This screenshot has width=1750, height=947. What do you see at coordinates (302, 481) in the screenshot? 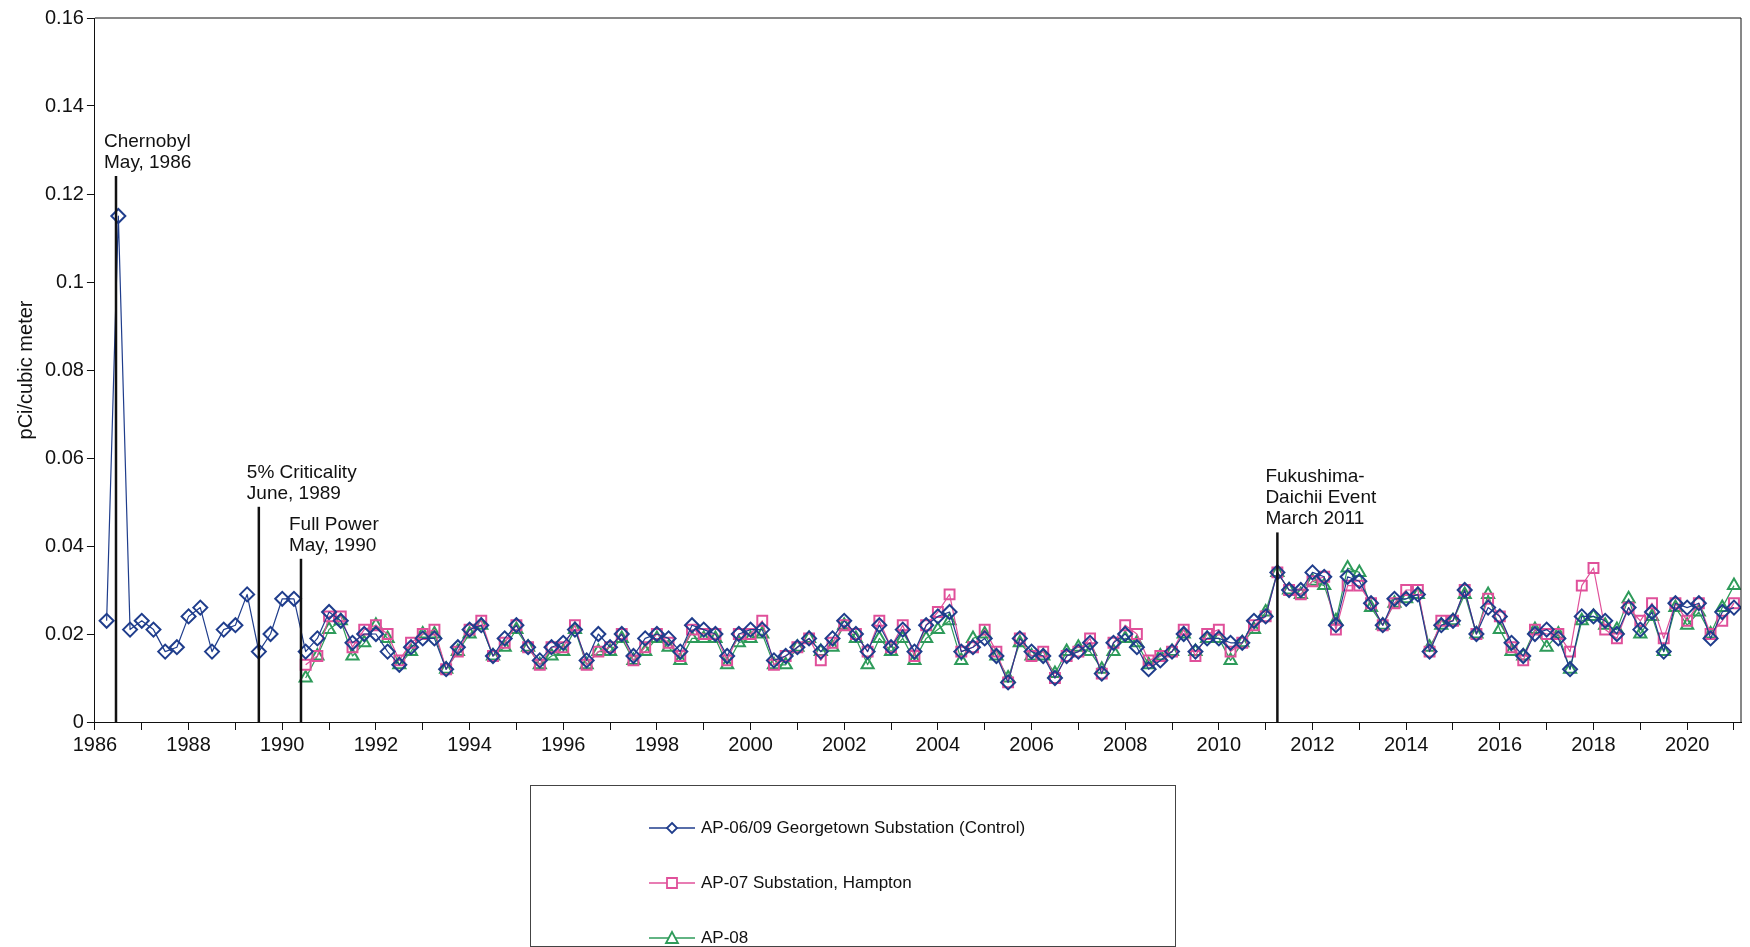
I see `ref-line-label: 5% Criticality June, 1989` at bounding box center [302, 481].